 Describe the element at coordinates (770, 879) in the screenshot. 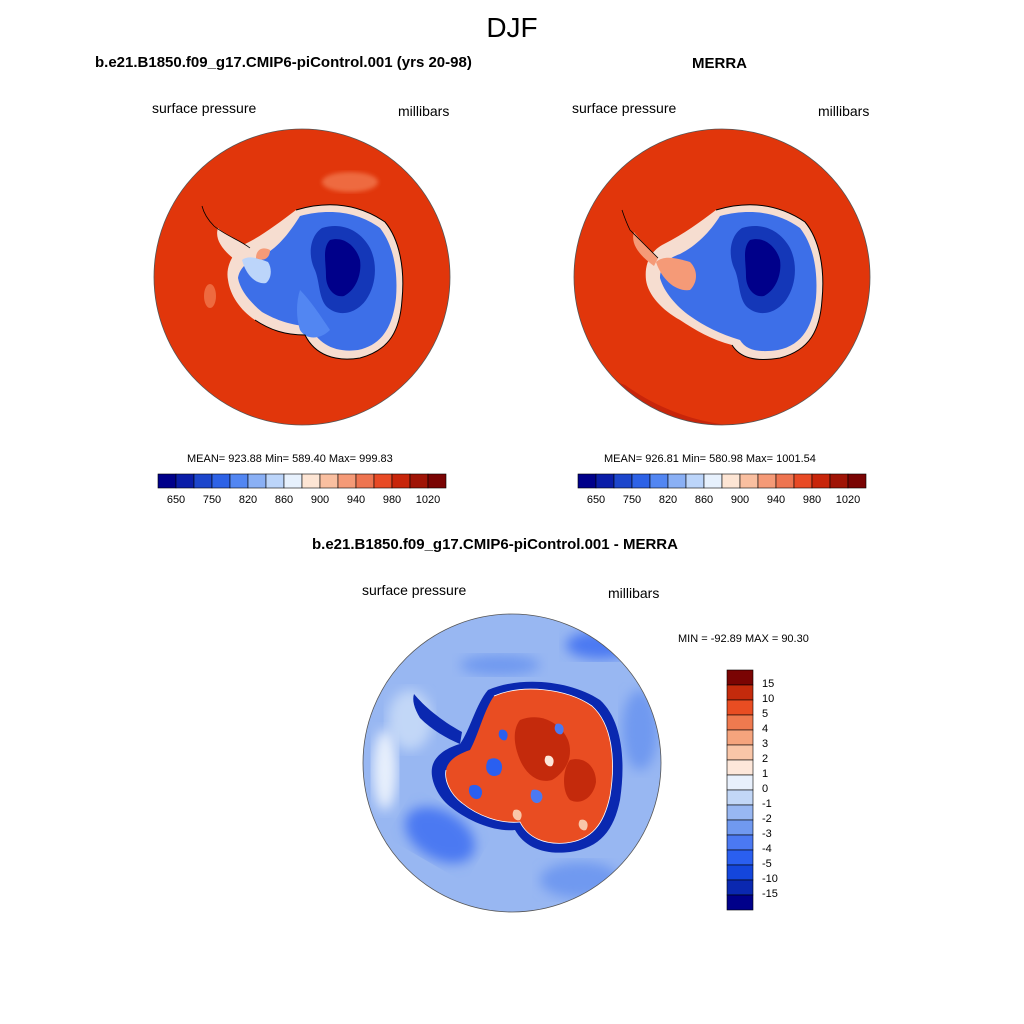

I see `colorbar-label: -10` at that location.